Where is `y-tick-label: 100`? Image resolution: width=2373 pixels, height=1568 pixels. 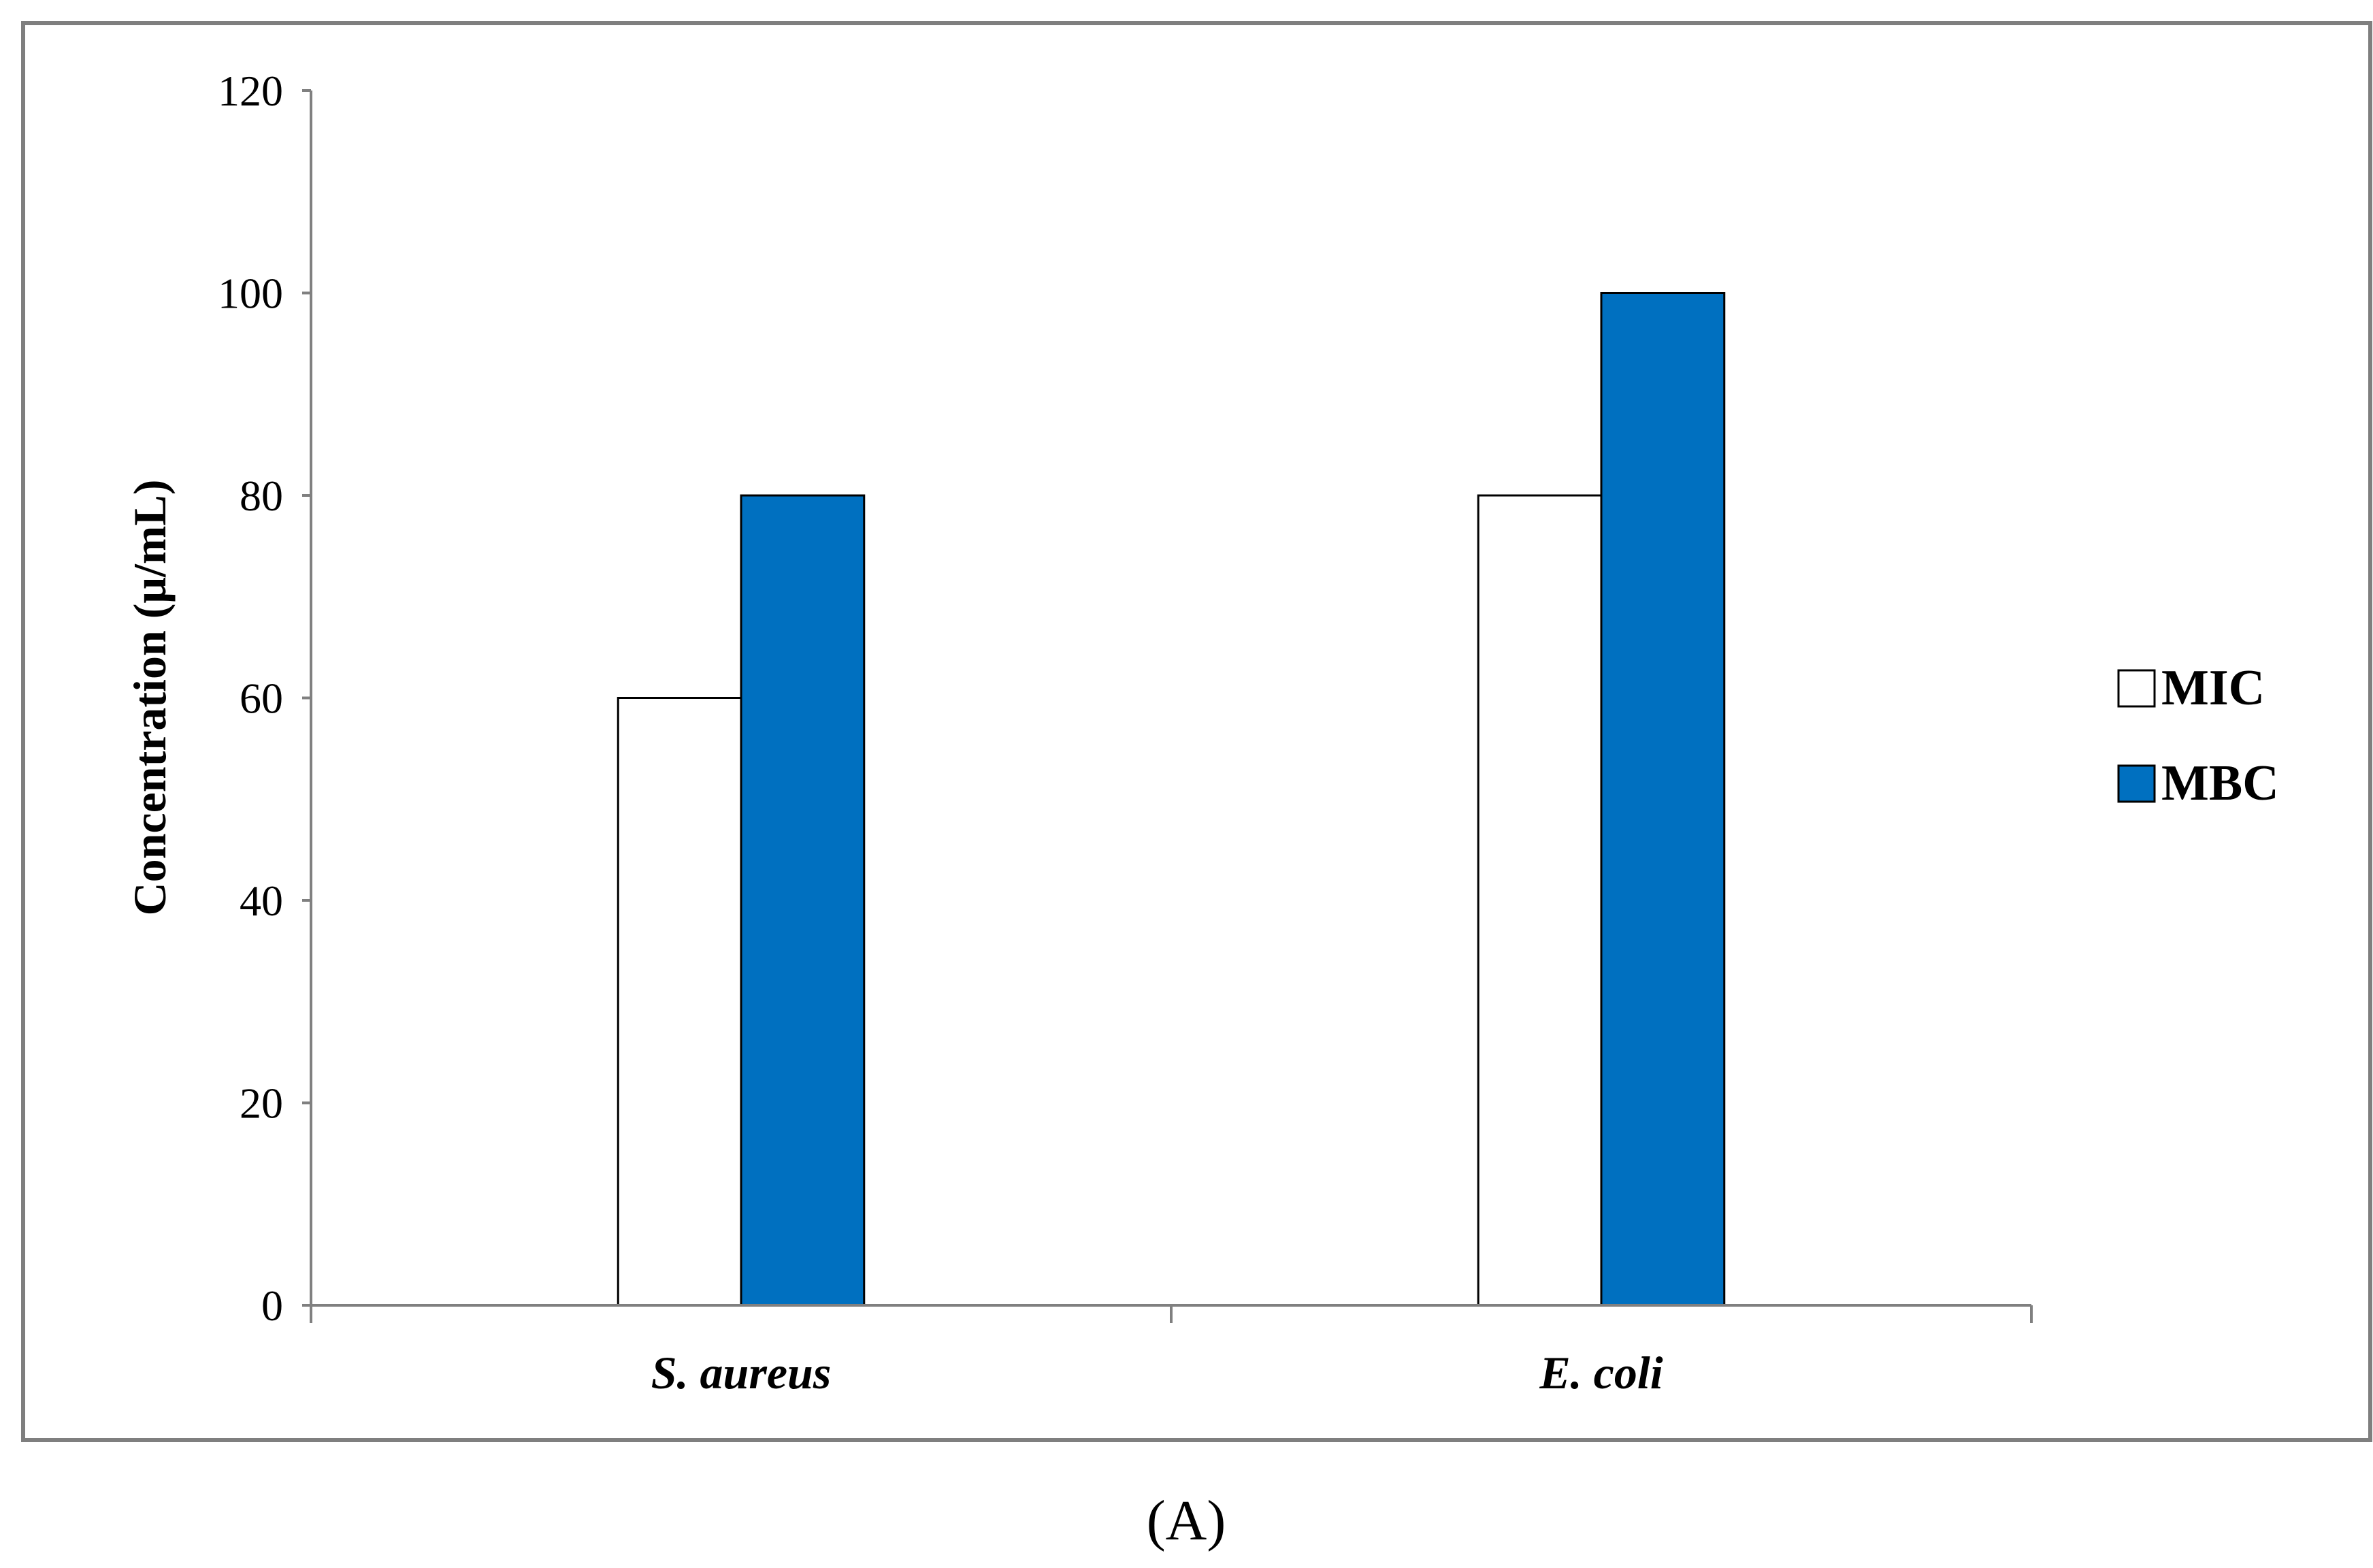 y-tick-label: 100 is located at coordinates (251, 294).